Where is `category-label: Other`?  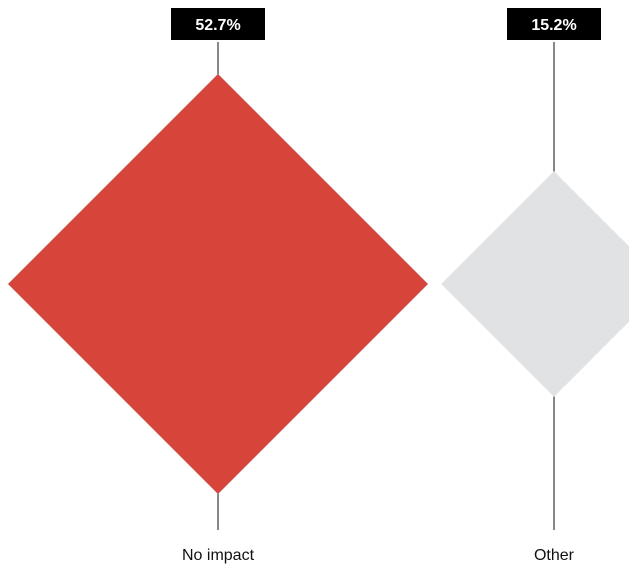
category-label: Other is located at coordinates (554, 555).